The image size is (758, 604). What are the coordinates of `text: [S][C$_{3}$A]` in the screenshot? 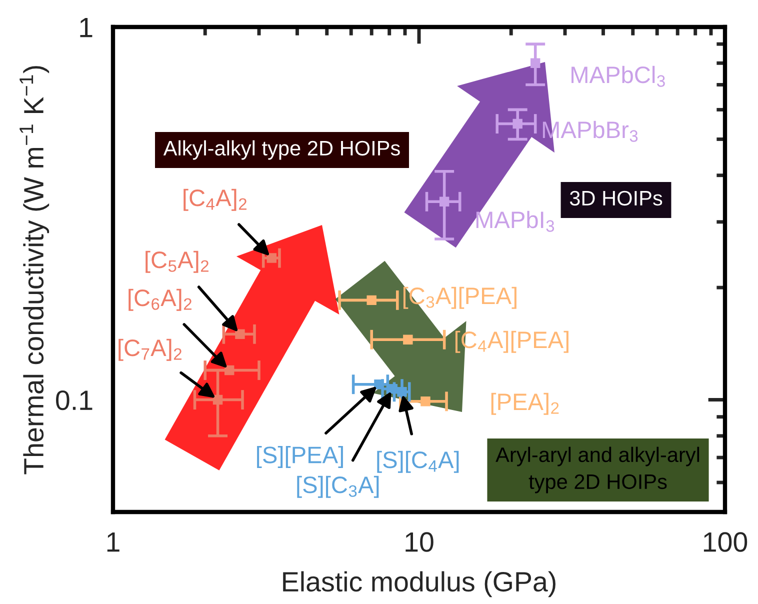 It's located at (338, 487).